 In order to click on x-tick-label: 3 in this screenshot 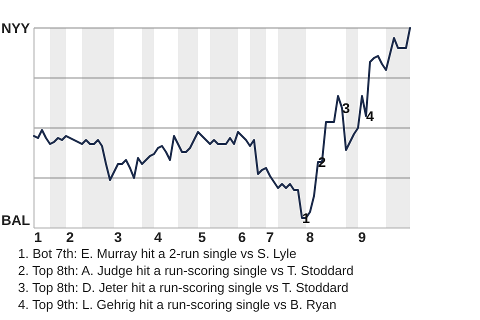, I will do `click(118, 237)`.